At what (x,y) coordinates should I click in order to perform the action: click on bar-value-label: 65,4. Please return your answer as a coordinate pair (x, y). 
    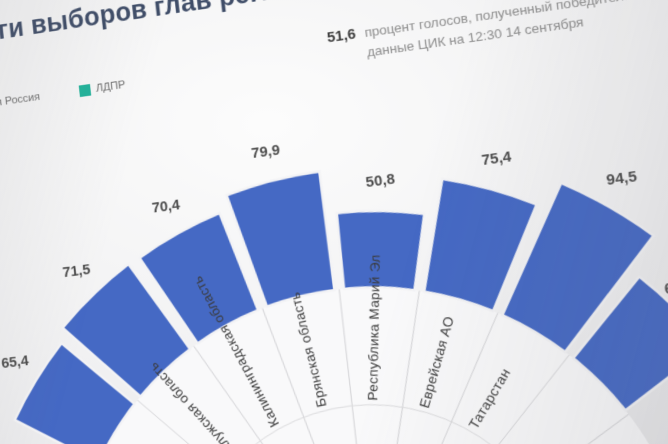
    Looking at the image, I should click on (15, 362).